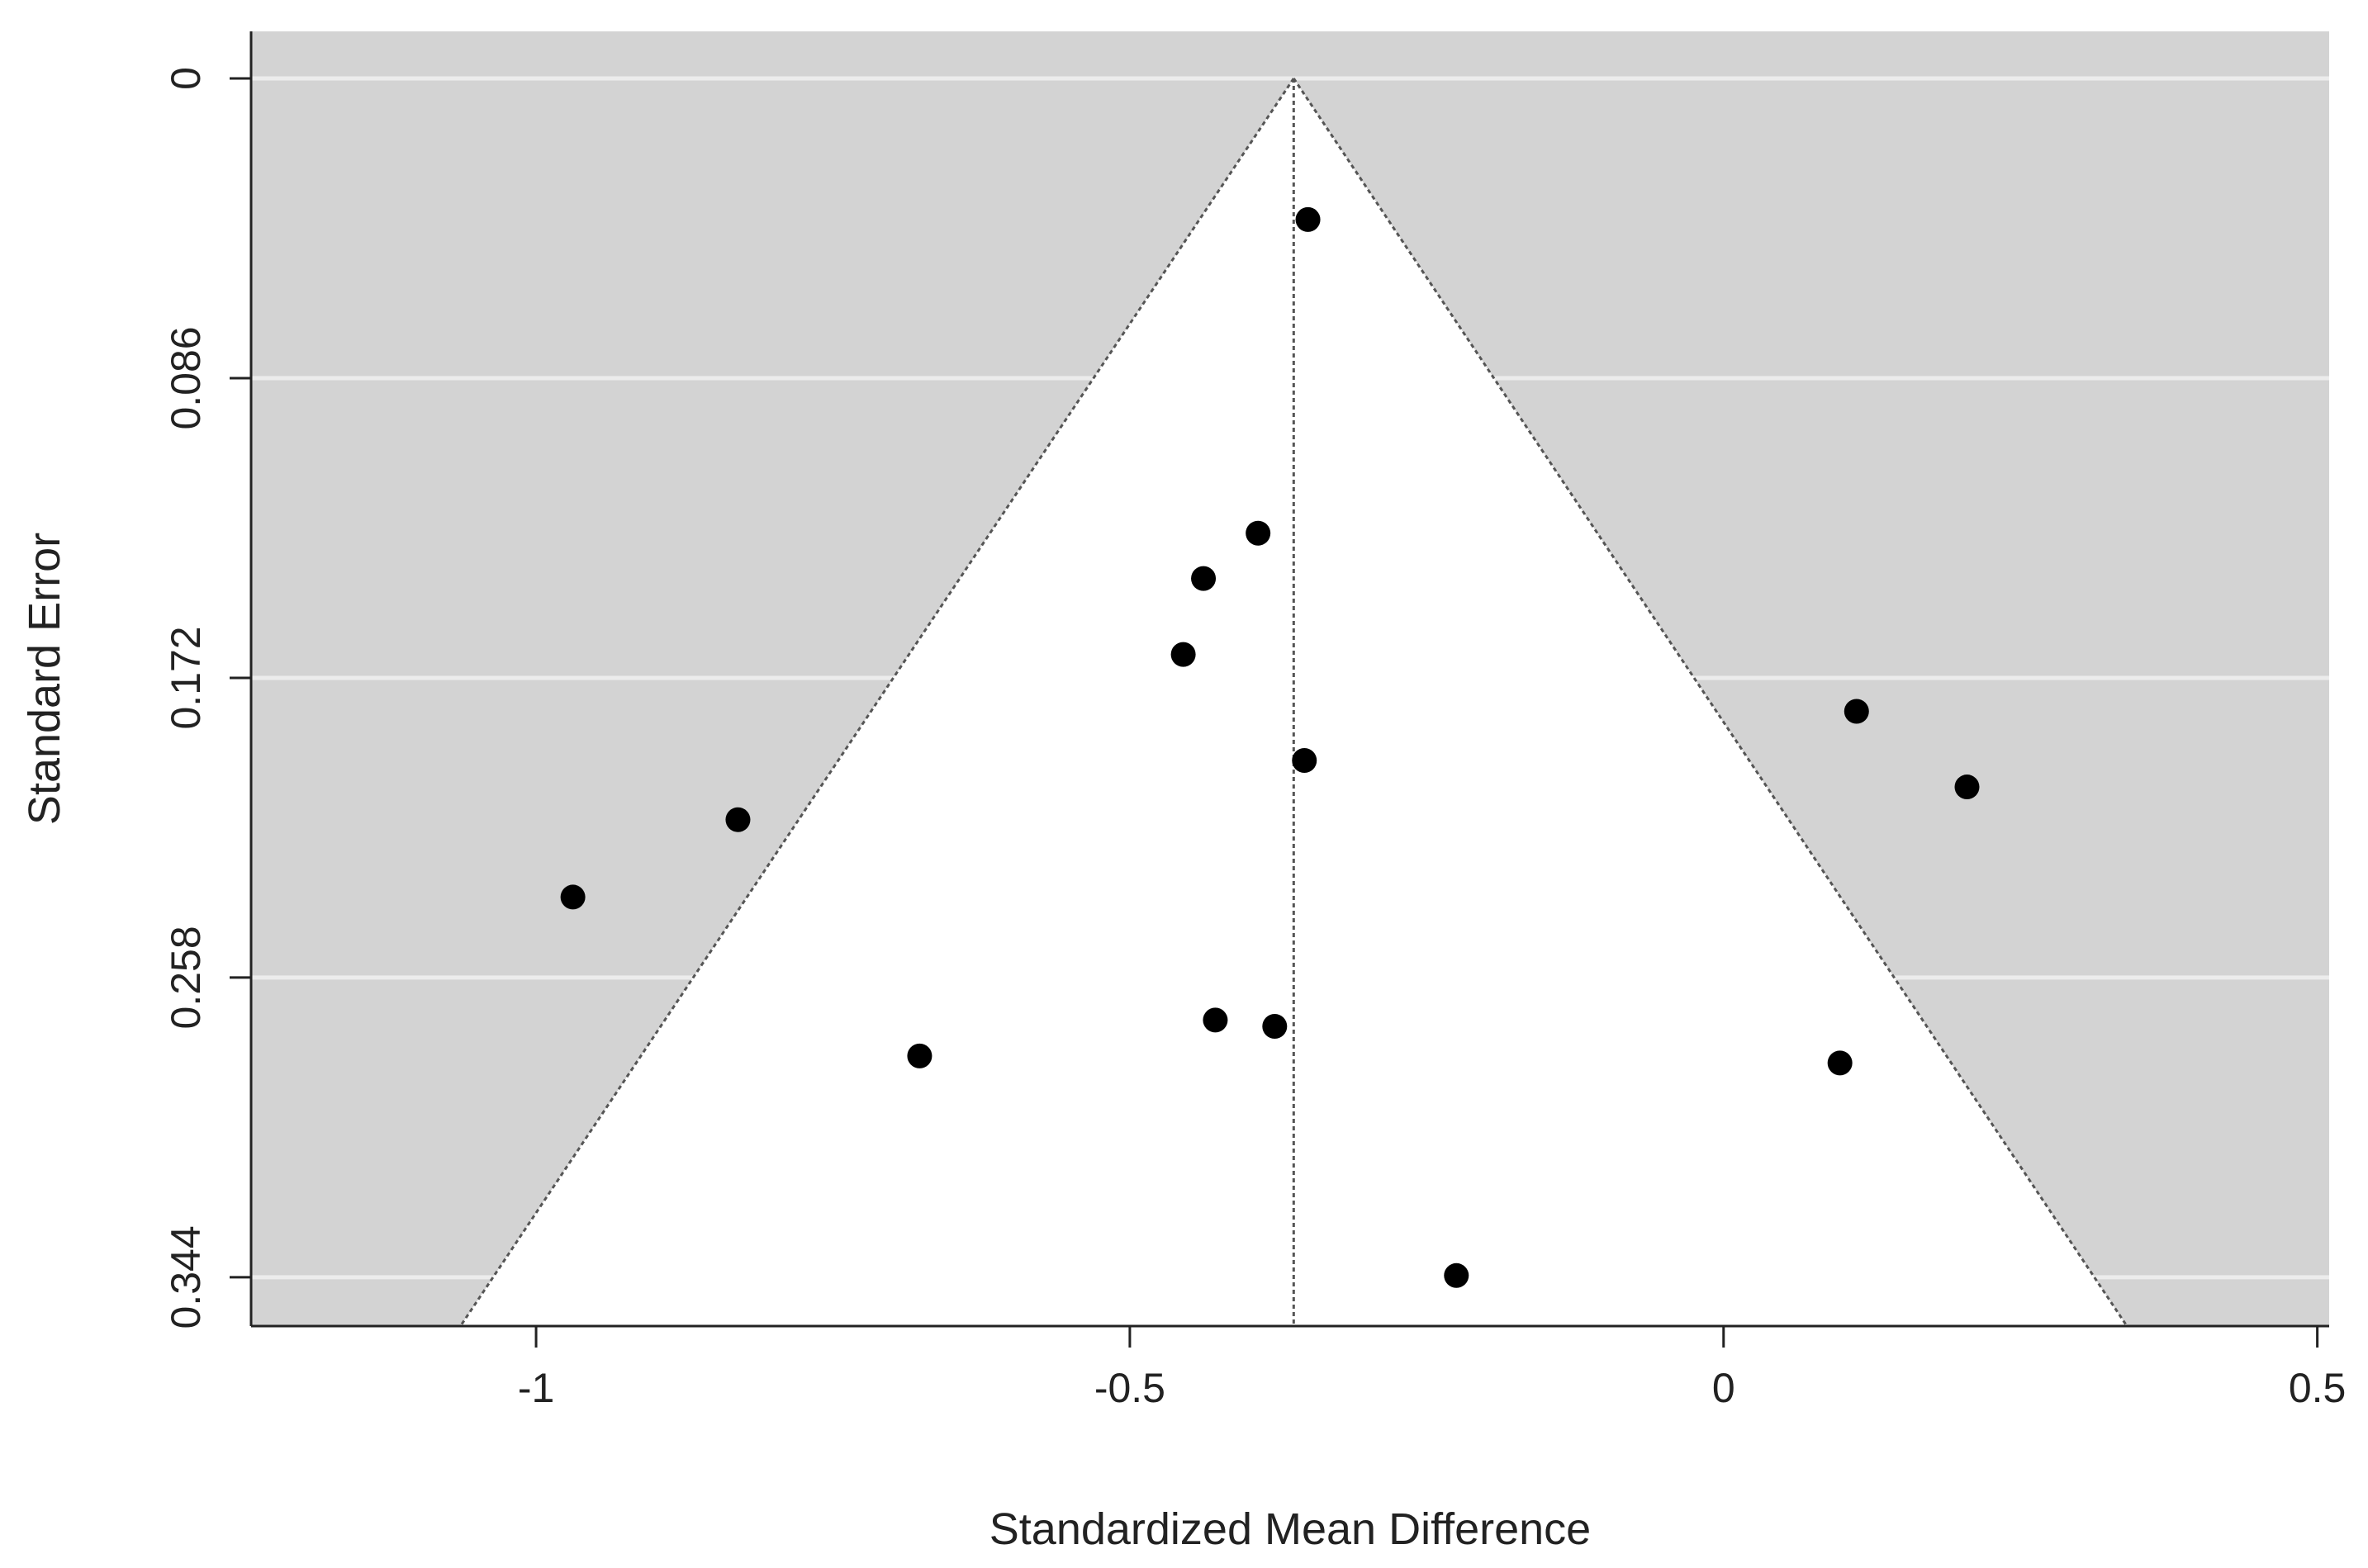  What do you see at coordinates (186, 377) in the screenshot?
I see `y-tick-label: 0.086` at bounding box center [186, 377].